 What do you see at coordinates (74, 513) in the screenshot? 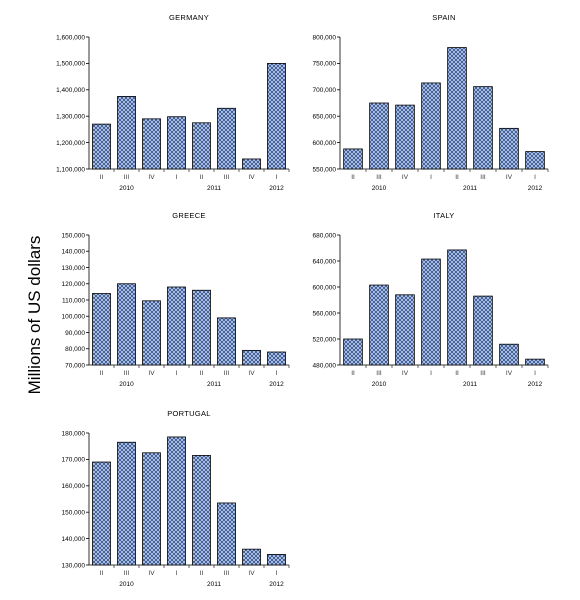
I see `y-tick-label: 150,000` at bounding box center [74, 513].